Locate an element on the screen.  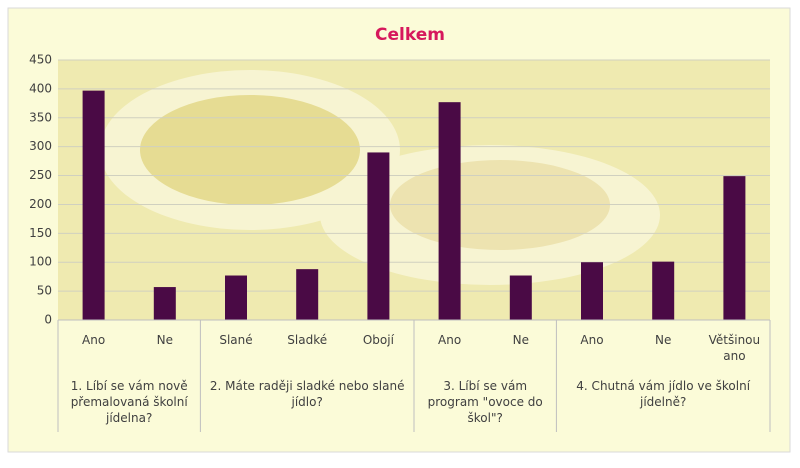
y-tick-label: 0 is located at coordinates (48, 320).